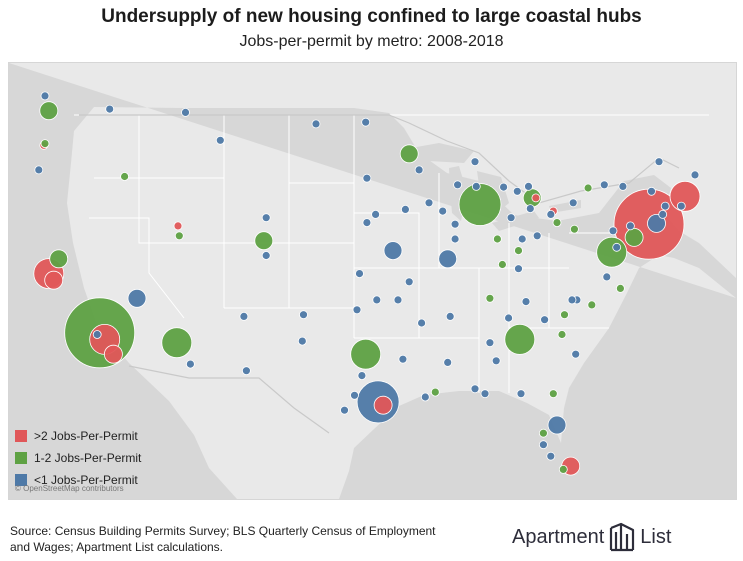 The height and width of the screenshot is (561, 743). What do you see at coordinates (78, 458) in the screenshot?
I see `legend-item-green: 1-2 Jobs-Per-Permit` at bounding box center [78, 458].